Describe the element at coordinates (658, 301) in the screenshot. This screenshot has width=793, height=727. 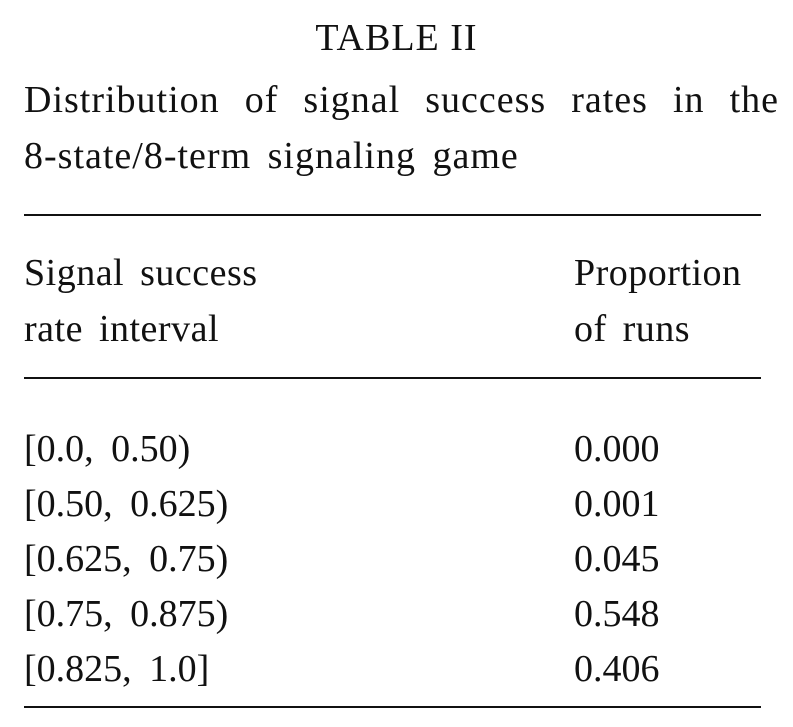
I see `column-header-proportion: Proportion of runs` at that location.